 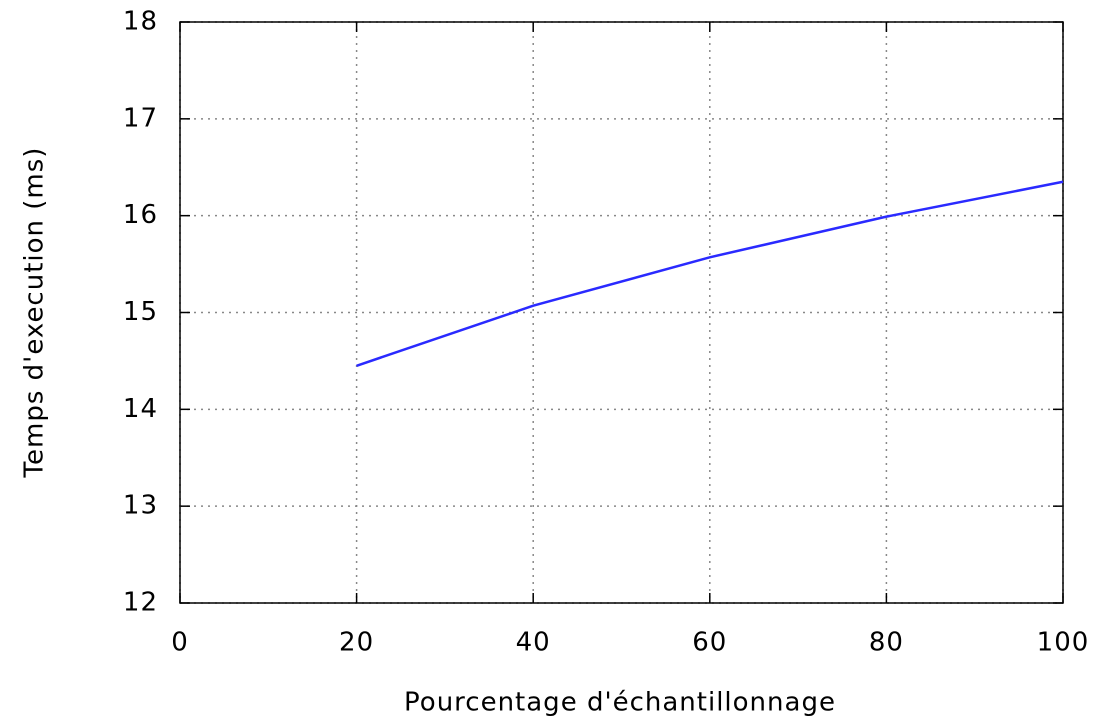 What do you see at coordinates (35, 313) in the screenshot?
I see `y-axis-label: Temps d'execution (ms)` at bounding box center [35, 313].